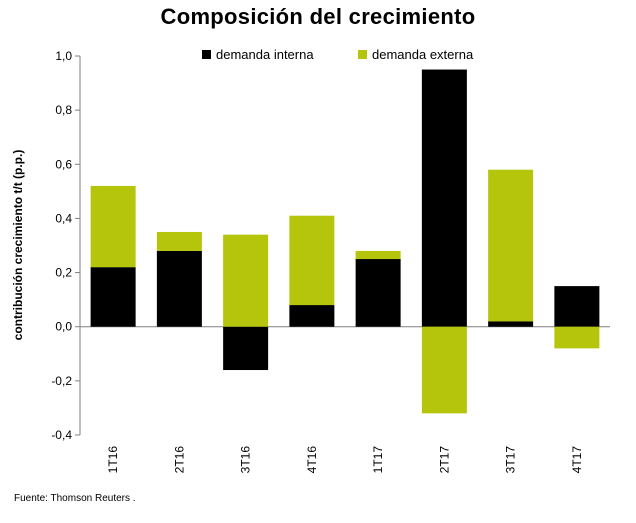  Describe the element at coordinates (265, 54) in the screenshot. I see `legend-label-demanda-interna: demanda interna` at that location.